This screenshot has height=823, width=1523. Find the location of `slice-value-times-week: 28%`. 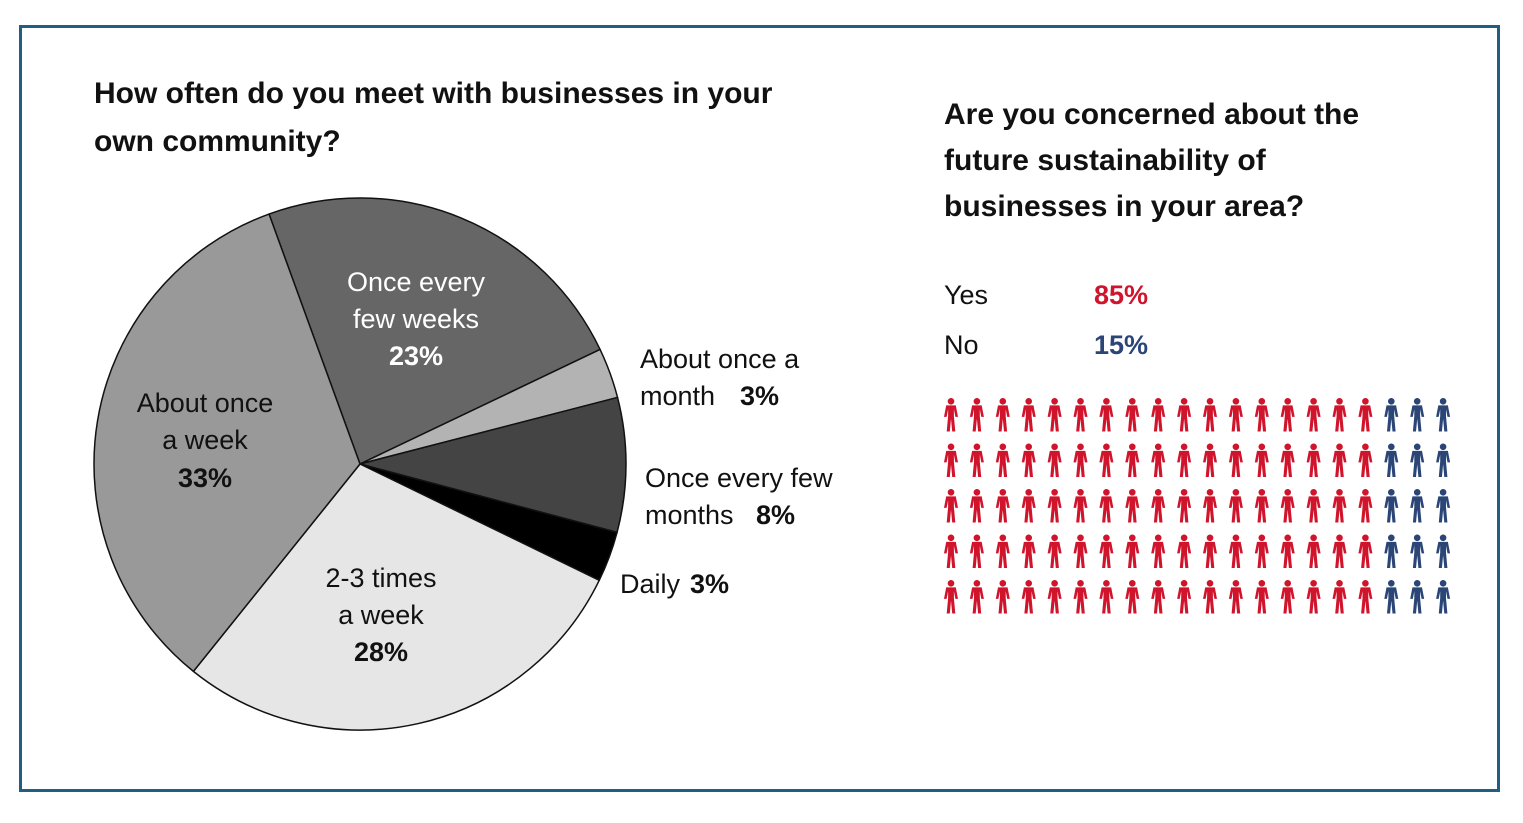

slice-value-times-week: 28% is located at coordinates (381, 652).